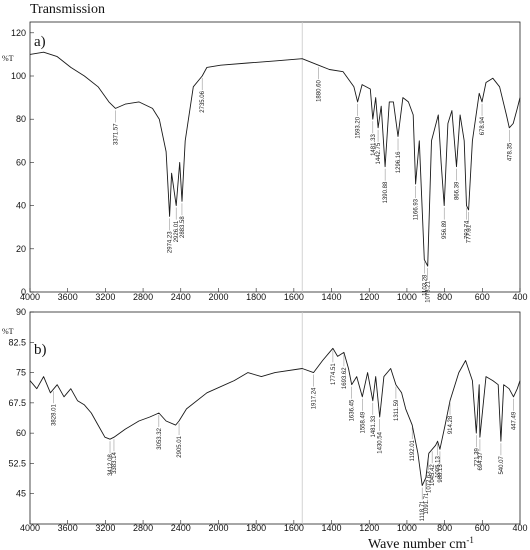 Image resolution: width=530 pixels, height=550 pixels. Describe the element at coordinates (445, 229) in the screenshot. I see `peak-label: 956.89` at that location.